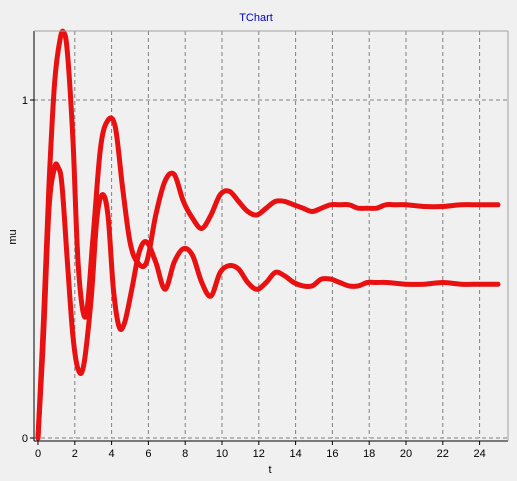 The height and width of the screenshot is (481, 517). I want to click on y-tick-label: 0, so click(25, 439).